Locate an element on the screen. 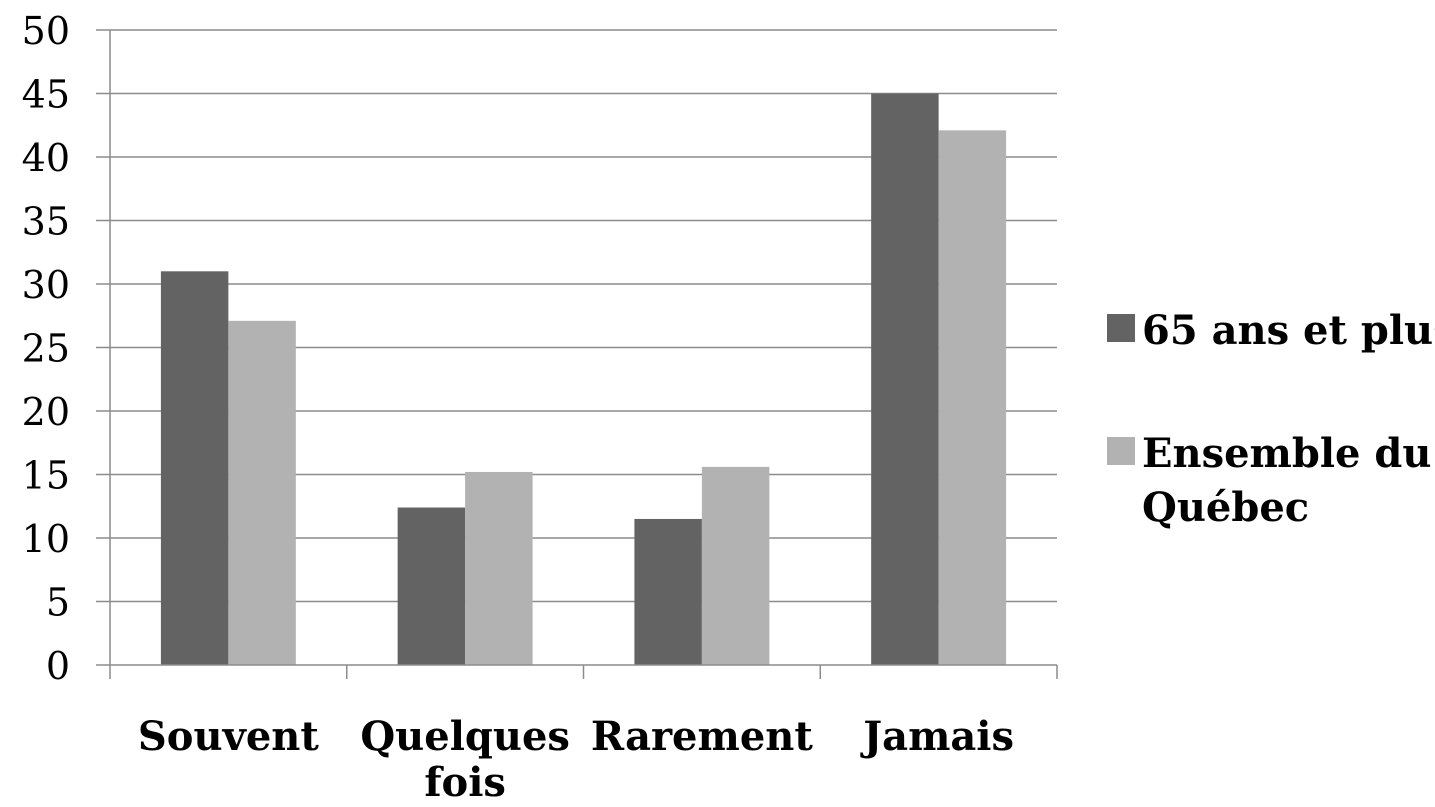 This screenshot has height=807, width=1435. x-category-label: Quelques is located at coordinates (465, 736).